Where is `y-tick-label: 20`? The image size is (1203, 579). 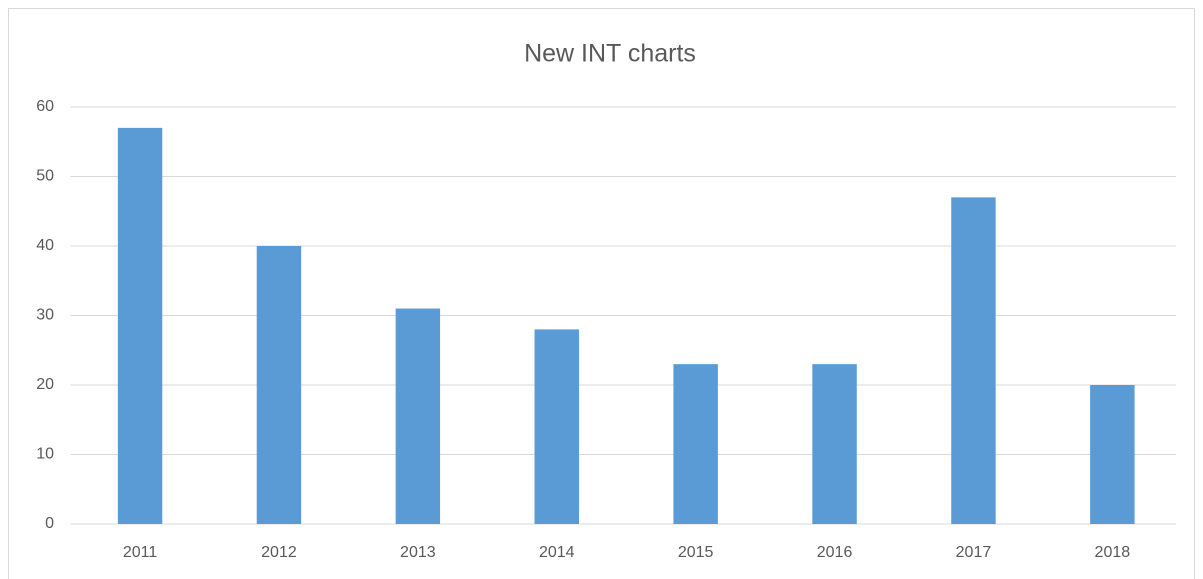
y-tick-label: 20 is located at coordinates (45, 384).